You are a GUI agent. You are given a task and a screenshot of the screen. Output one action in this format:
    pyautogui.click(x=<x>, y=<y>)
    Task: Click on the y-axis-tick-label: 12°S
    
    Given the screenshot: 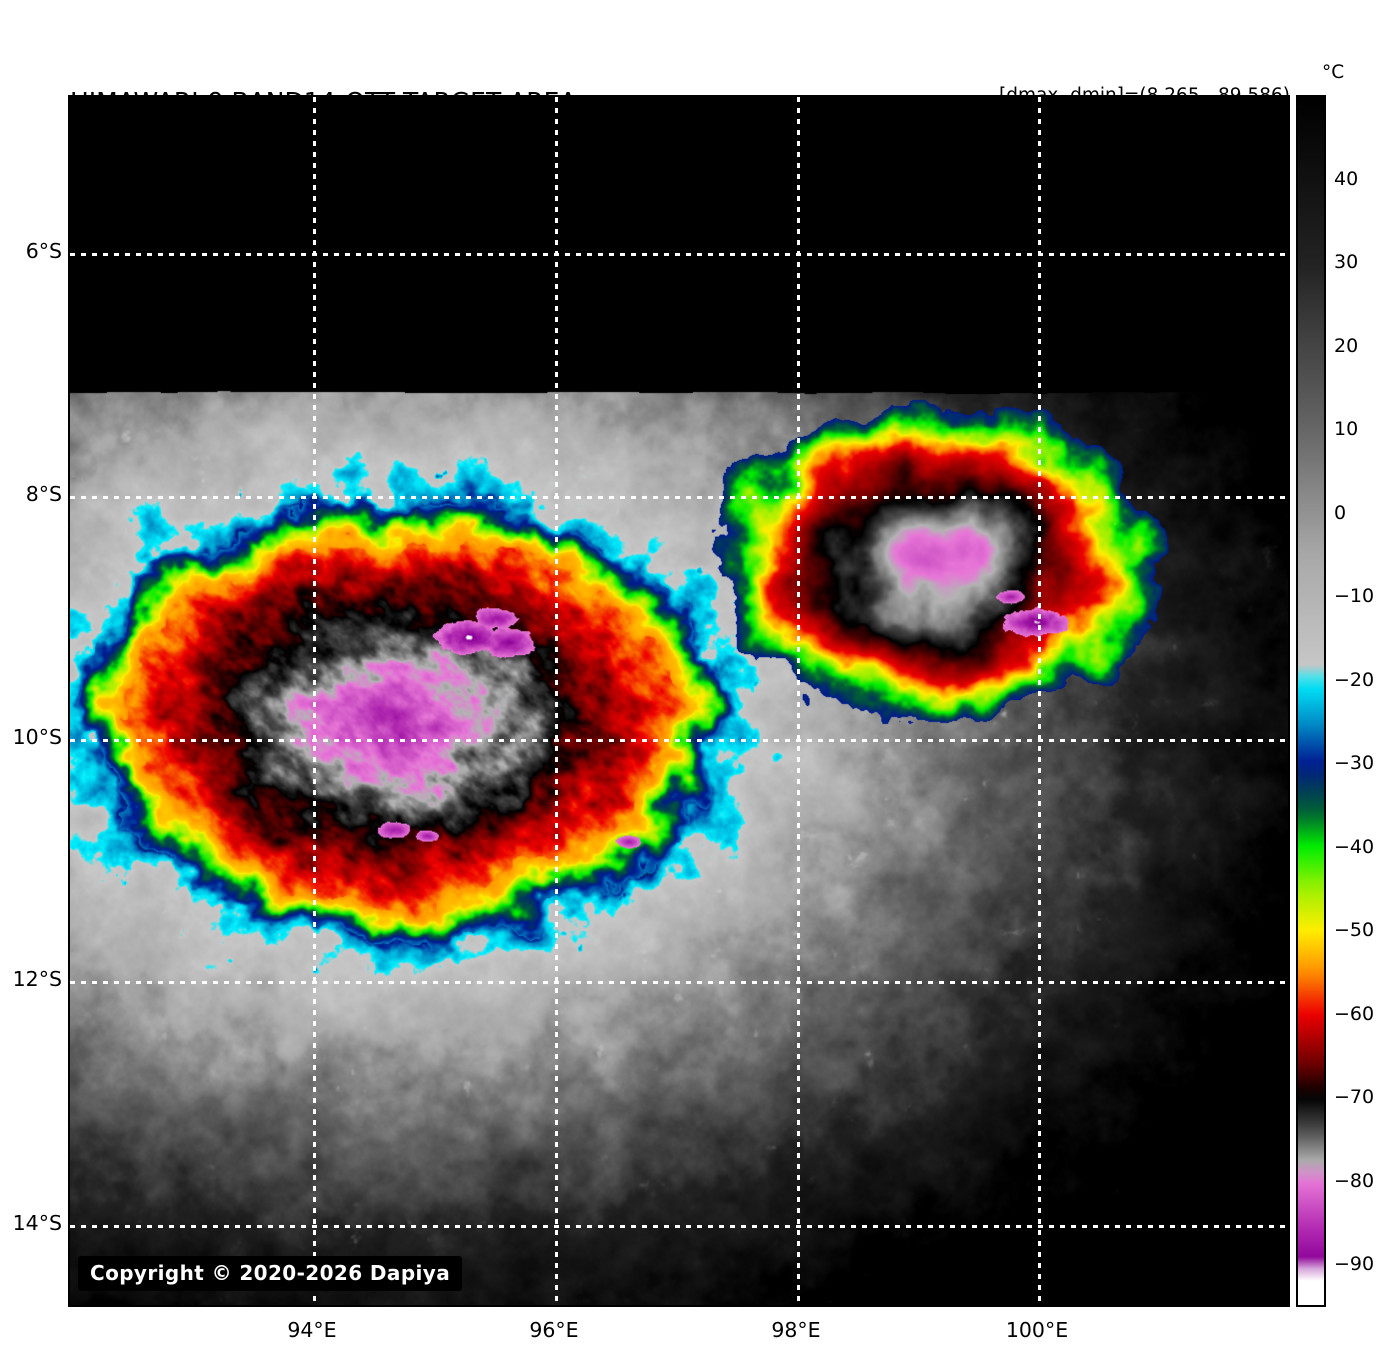 What is the action you would take?
    pyautogui.click(x=37, y=979)
    